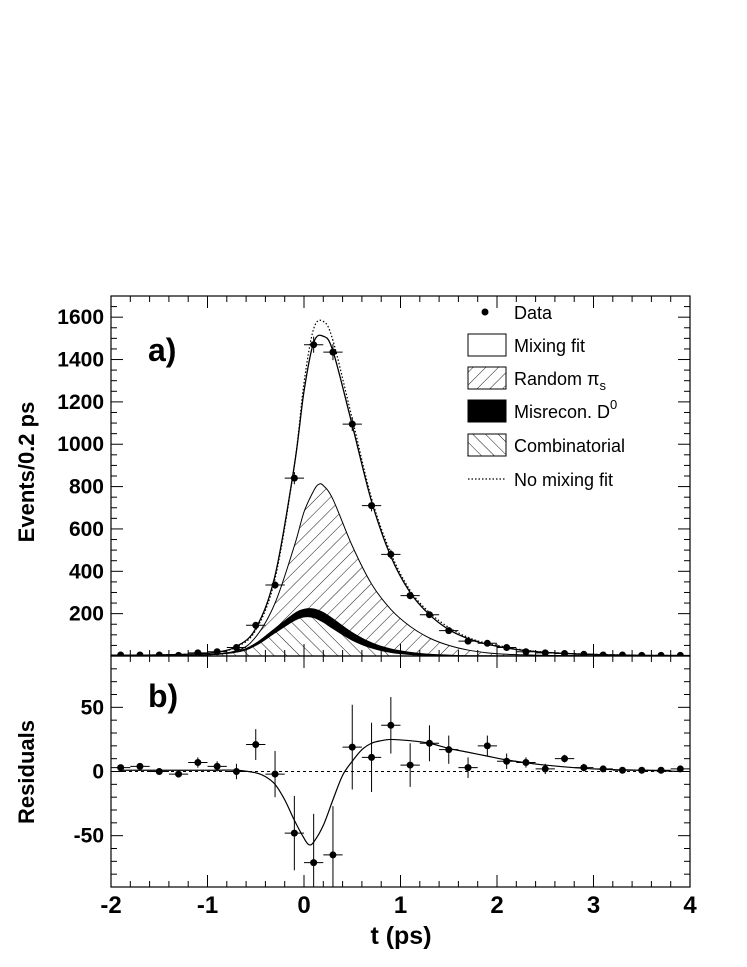  I want to click on legend-misrecon-text: Misrecon. D, so click(562, 412).